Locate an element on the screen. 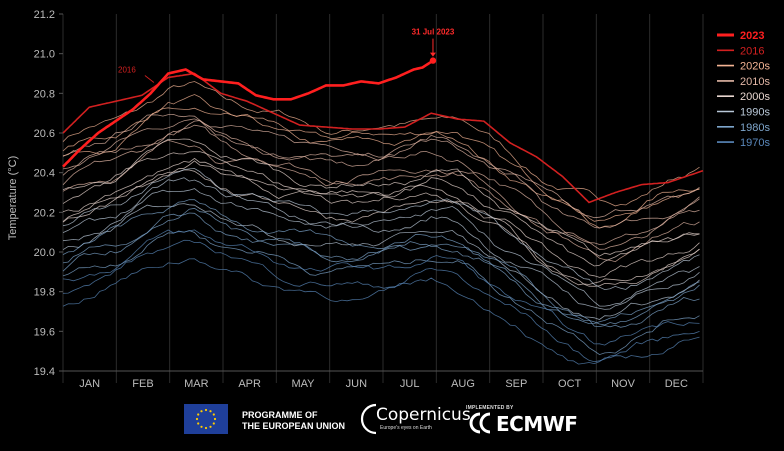 The height and width of the screenshot is (451, 784). month-label-dec: DEC is located at coordinates (676, 384).